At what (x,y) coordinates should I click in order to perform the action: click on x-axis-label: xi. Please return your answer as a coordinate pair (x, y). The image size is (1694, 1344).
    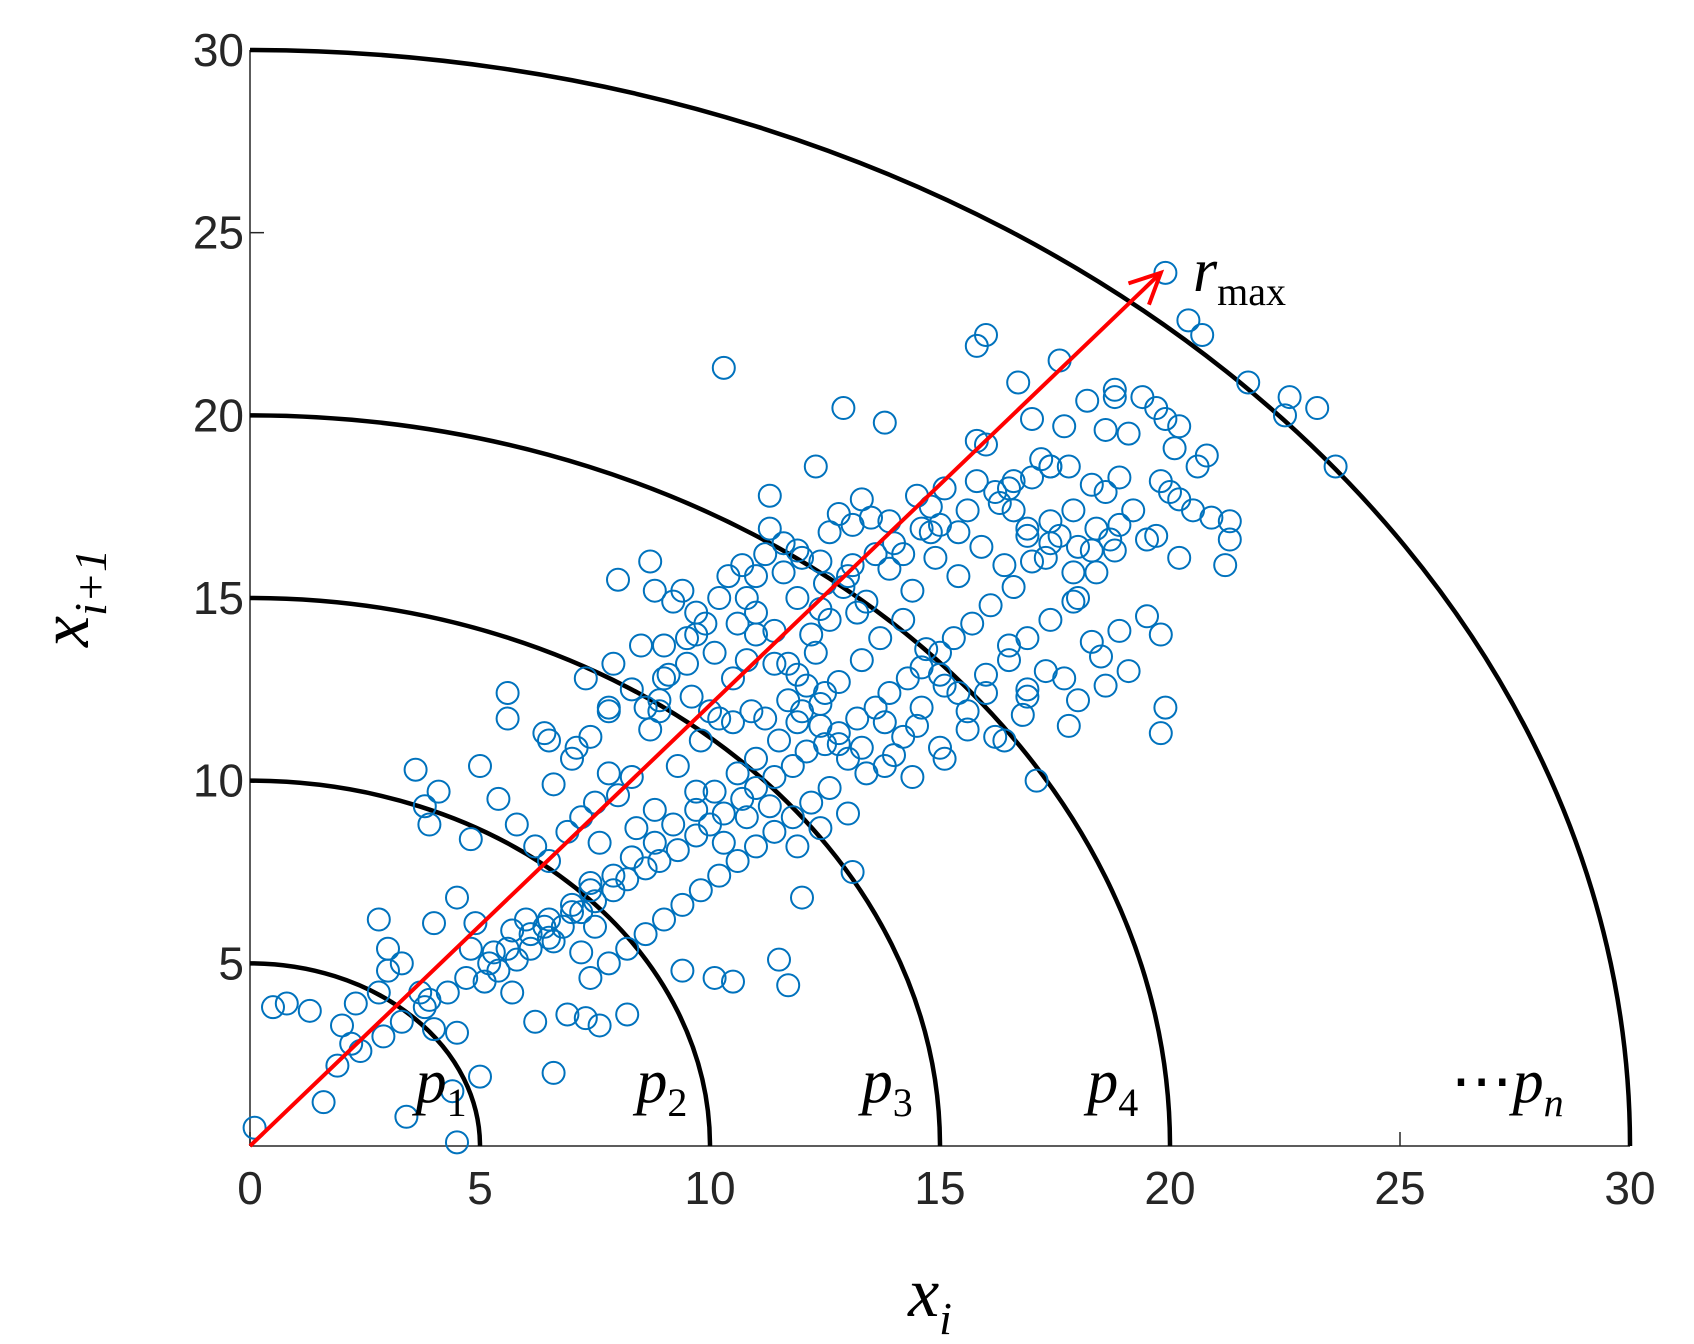
    Looking at the image, I should click on (929, 1299).